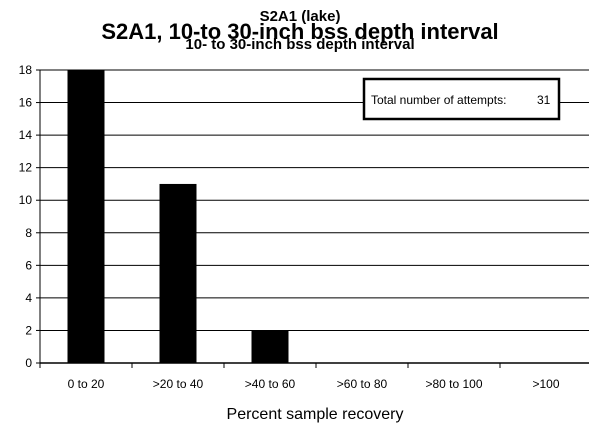 The image size is (589, 433). Describe the element at coordinates (26, 135) in the screenshot. I see `y-tick-label: 14` at that location.